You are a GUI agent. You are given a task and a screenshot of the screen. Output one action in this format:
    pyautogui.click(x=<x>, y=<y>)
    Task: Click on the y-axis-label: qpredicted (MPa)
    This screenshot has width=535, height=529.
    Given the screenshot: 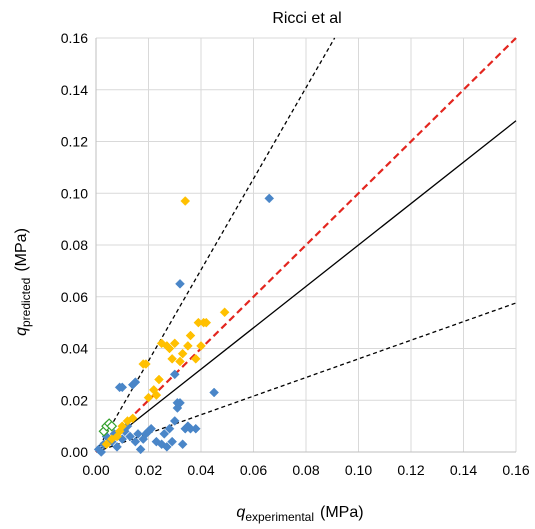 What is the action you would take?
    pyautogui.click(x=23, y=282)
    